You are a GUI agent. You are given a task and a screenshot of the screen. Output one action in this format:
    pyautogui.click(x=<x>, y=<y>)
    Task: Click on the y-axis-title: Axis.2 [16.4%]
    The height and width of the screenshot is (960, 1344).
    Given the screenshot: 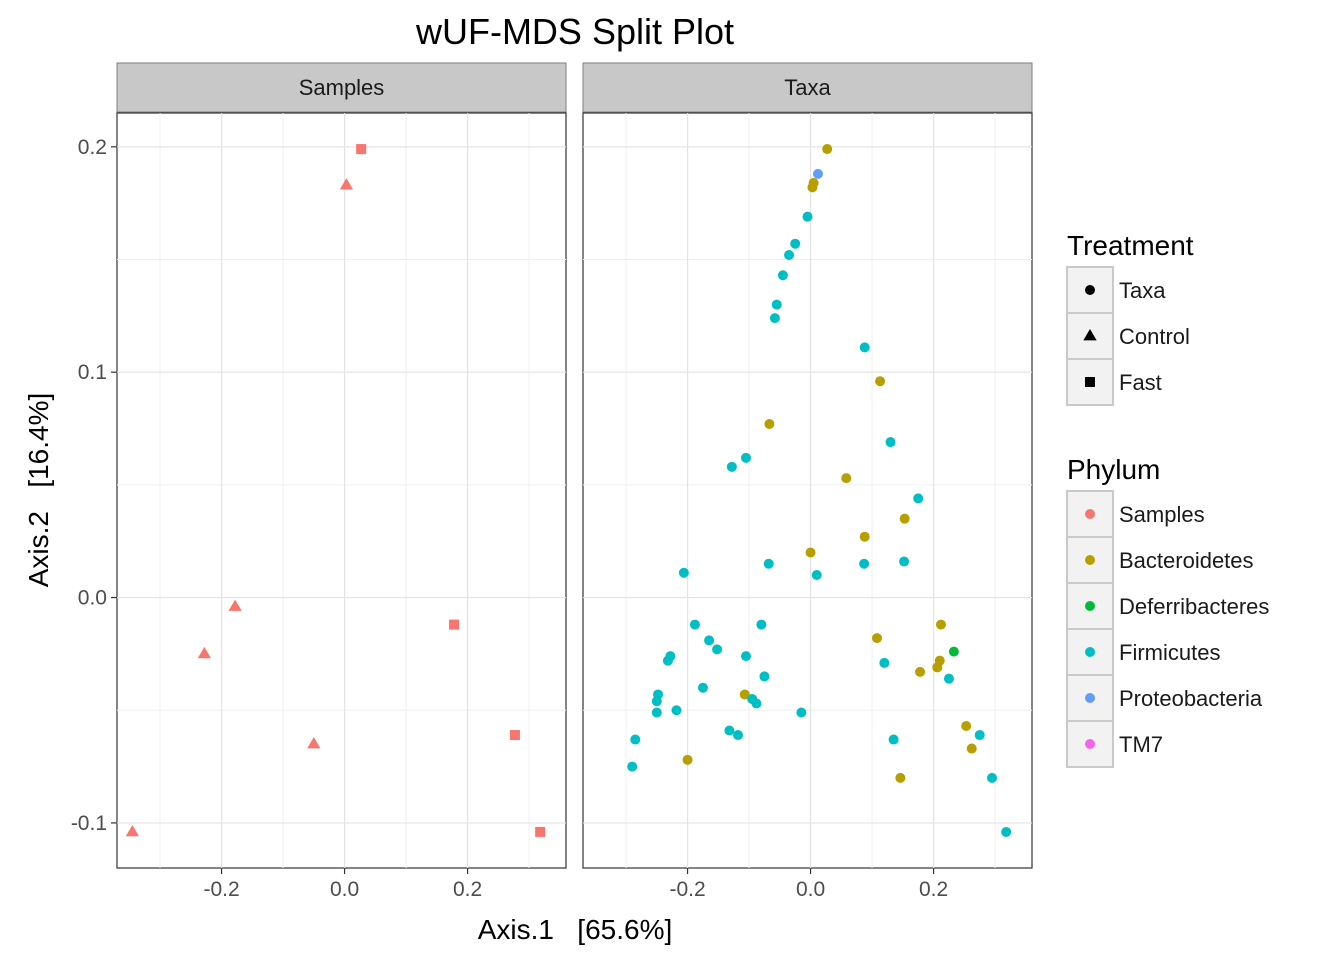 What is the action you would take?
    pyautogui.click(x=38, y=490)
    